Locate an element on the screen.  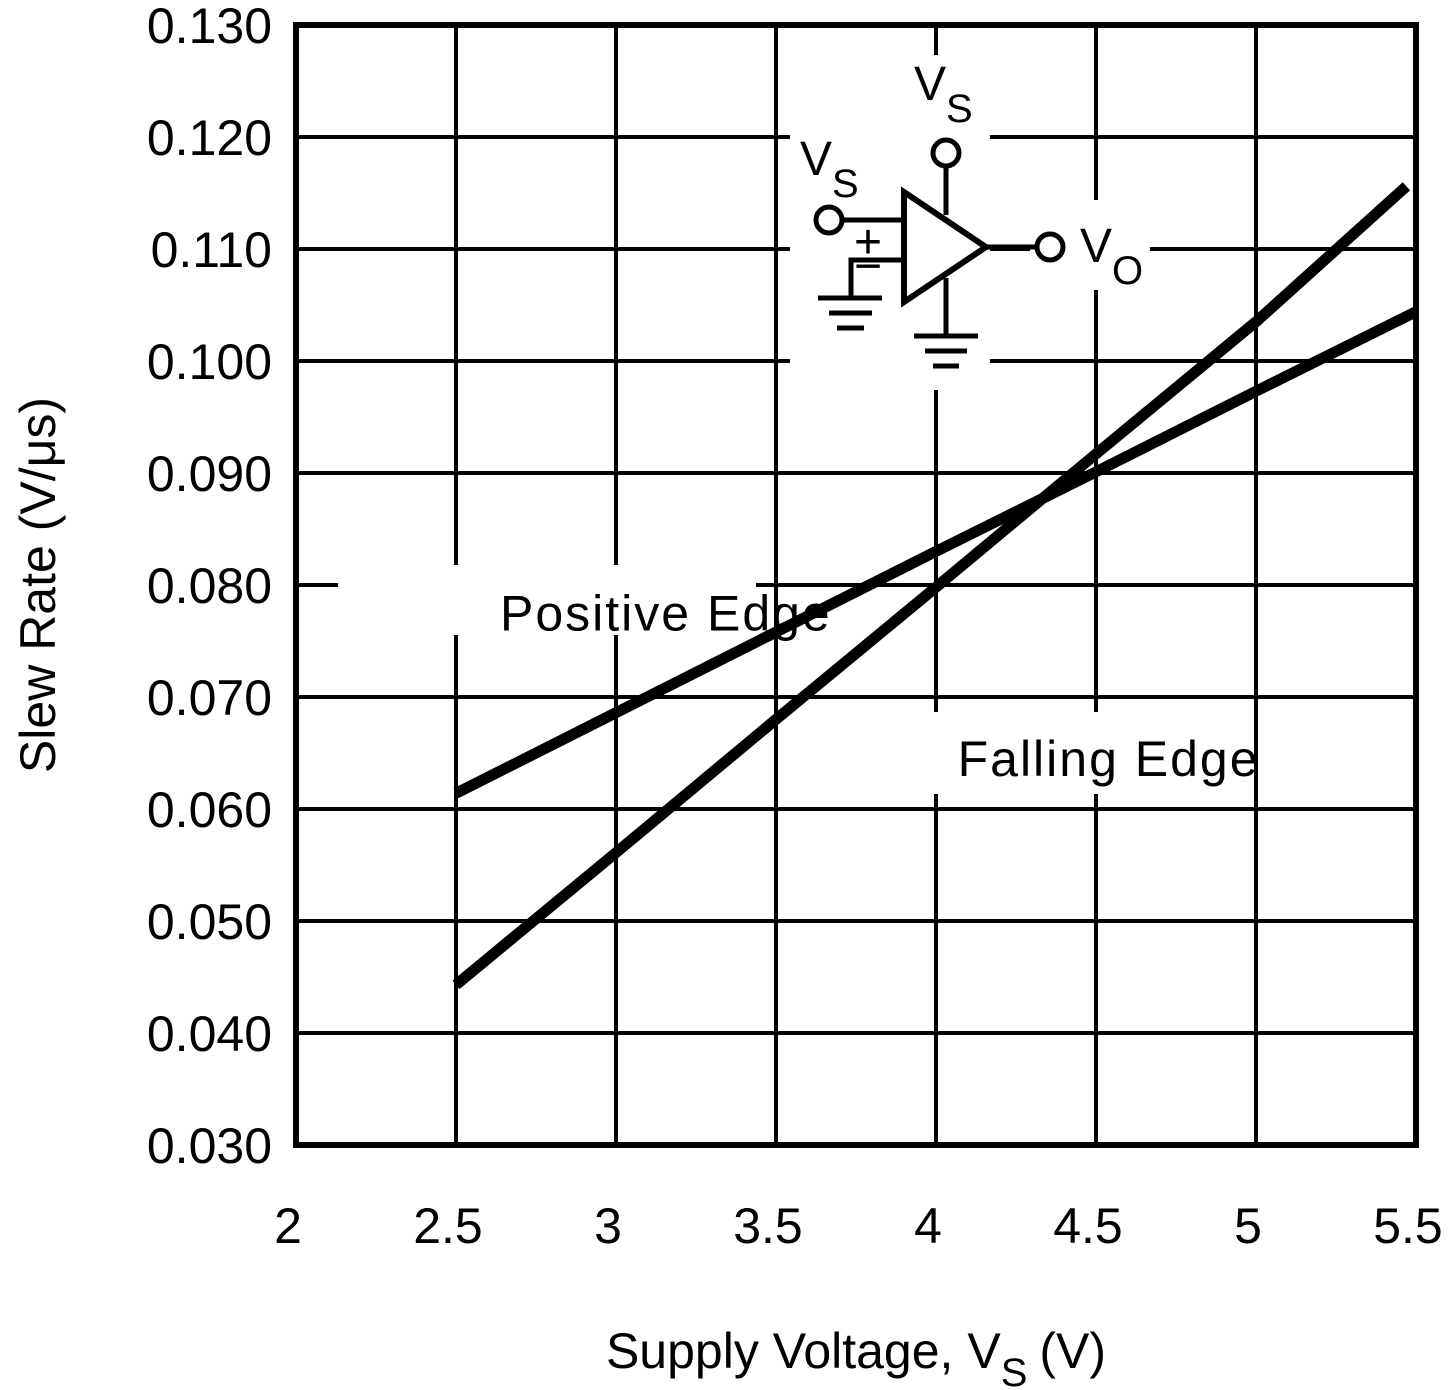
x-tick-label: 4 is located at coordinates (928, 1226).